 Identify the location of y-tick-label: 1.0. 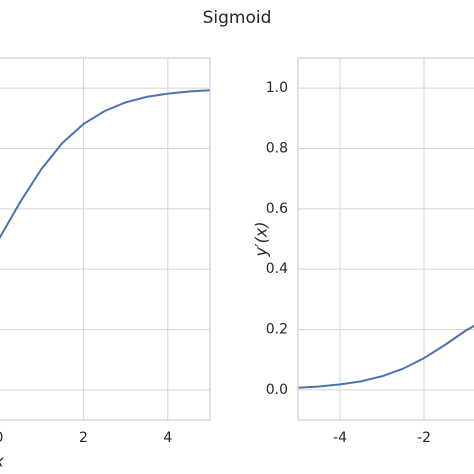
(277, 88).